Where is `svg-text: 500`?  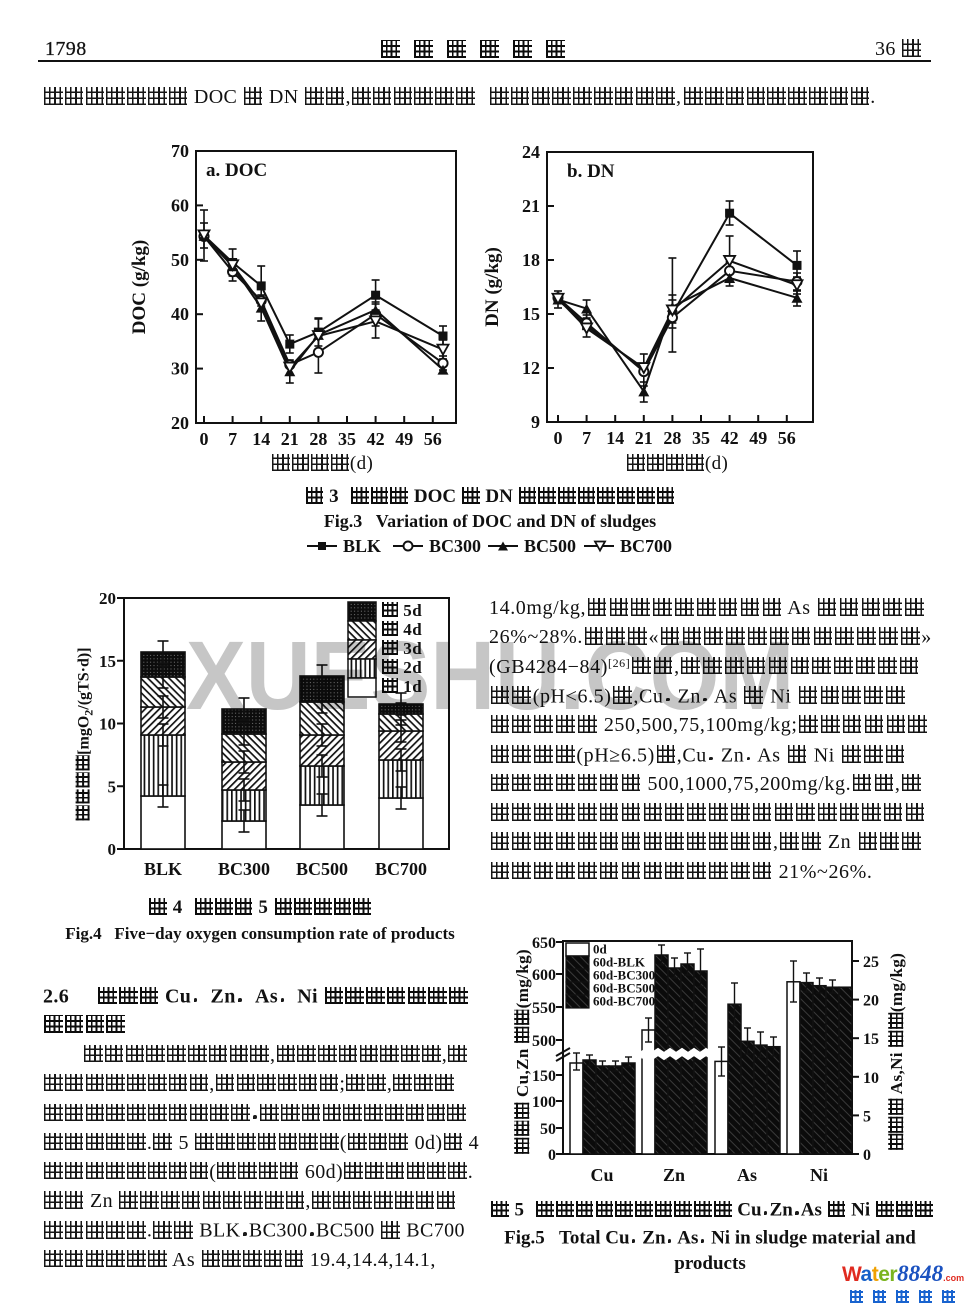 svg-text: 500 is located at coordinates (544, 1041).